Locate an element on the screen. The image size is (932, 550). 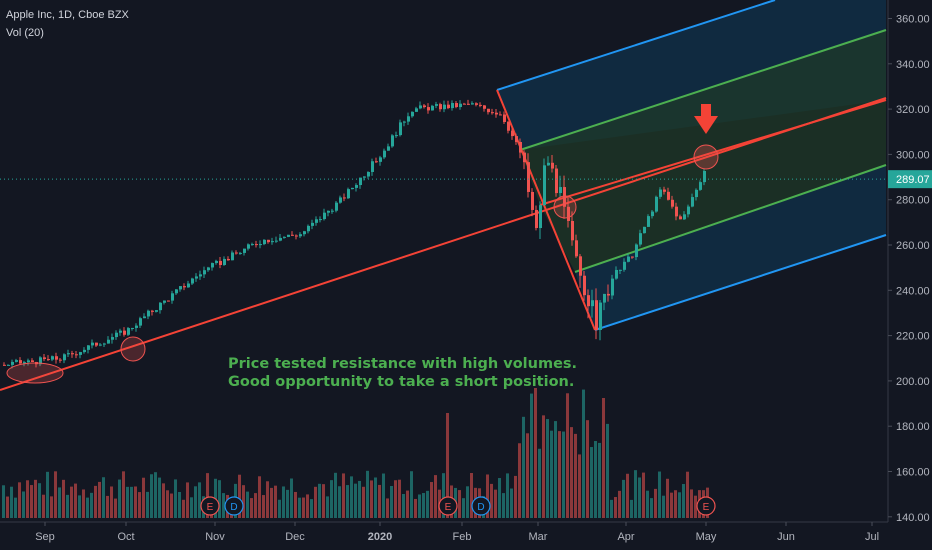
event-label: E is located at coordinates (210, 507).